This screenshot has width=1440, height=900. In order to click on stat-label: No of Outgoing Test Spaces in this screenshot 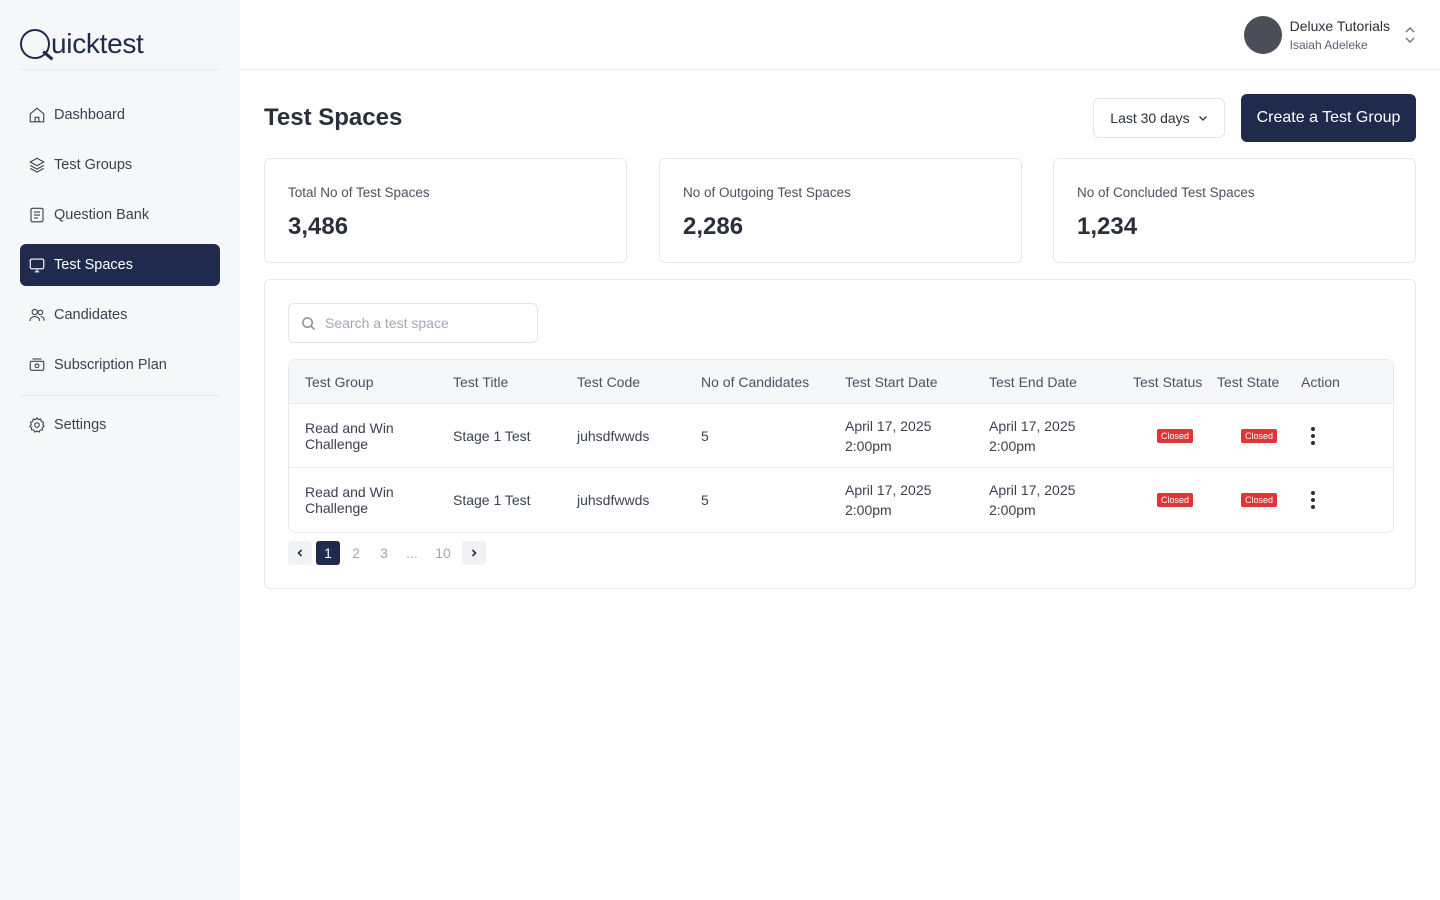, I will do `click(767, 192)`.